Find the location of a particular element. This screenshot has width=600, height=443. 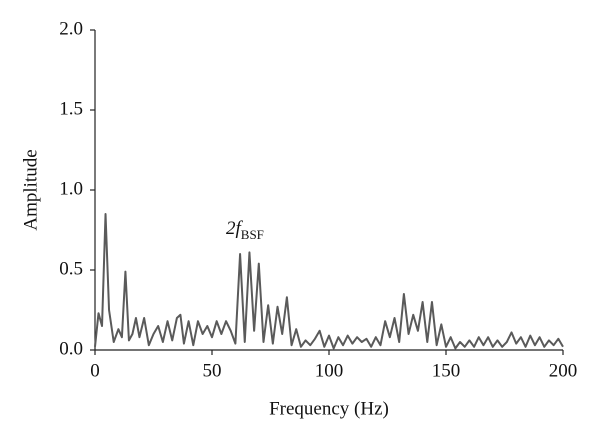

annotation-subscript: BSF is located at coordinates (252, 234).